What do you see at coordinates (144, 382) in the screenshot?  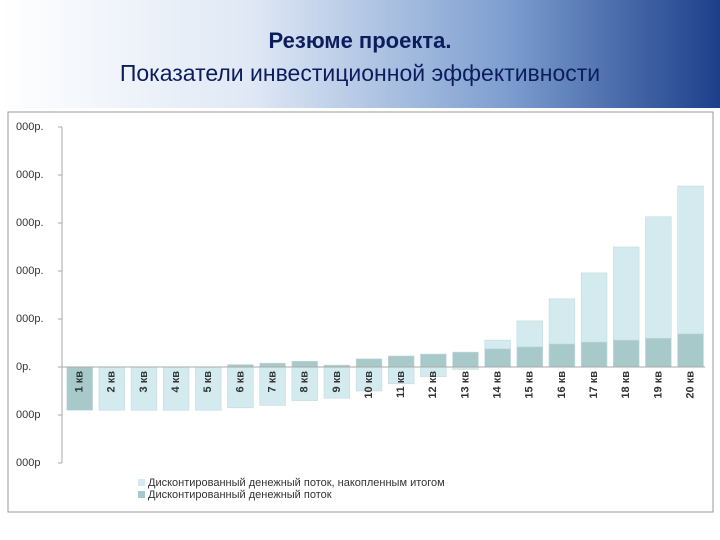 I see `x-tick-label: 3 кв` at bounding box center [144, 382].